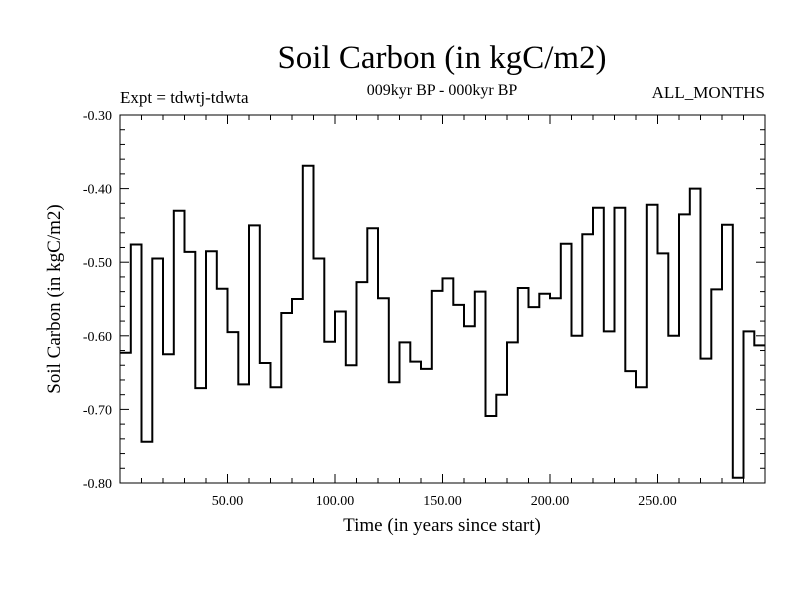 The width and height of the screenshot is (800, 600). Describe the element at coordinates (97, 190) in the screenshot. I see `y-tick-label: -0.40` at that location.